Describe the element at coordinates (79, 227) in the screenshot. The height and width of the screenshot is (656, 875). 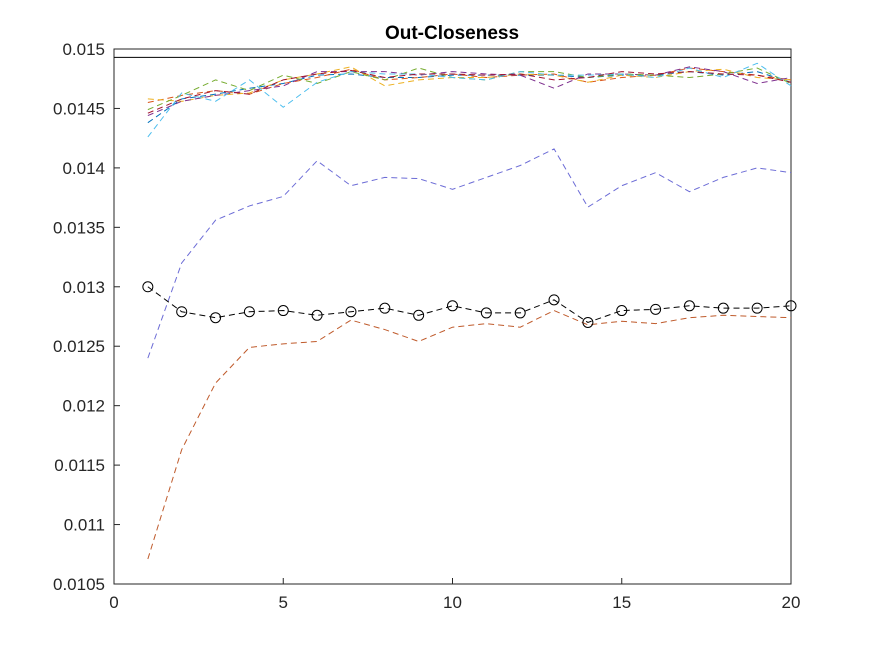
I see `y-tick-label: 0.0135` at that location.